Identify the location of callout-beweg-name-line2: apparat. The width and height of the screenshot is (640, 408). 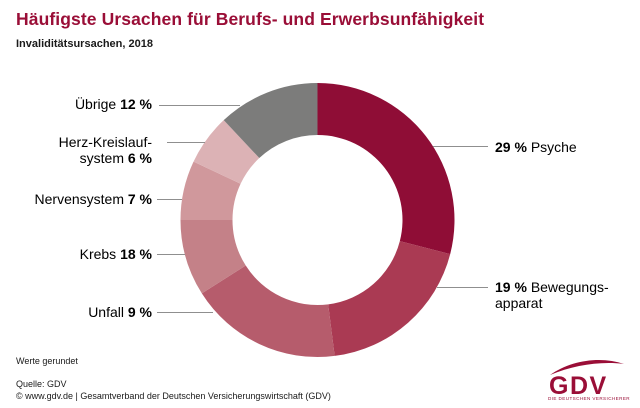
(519, 303).